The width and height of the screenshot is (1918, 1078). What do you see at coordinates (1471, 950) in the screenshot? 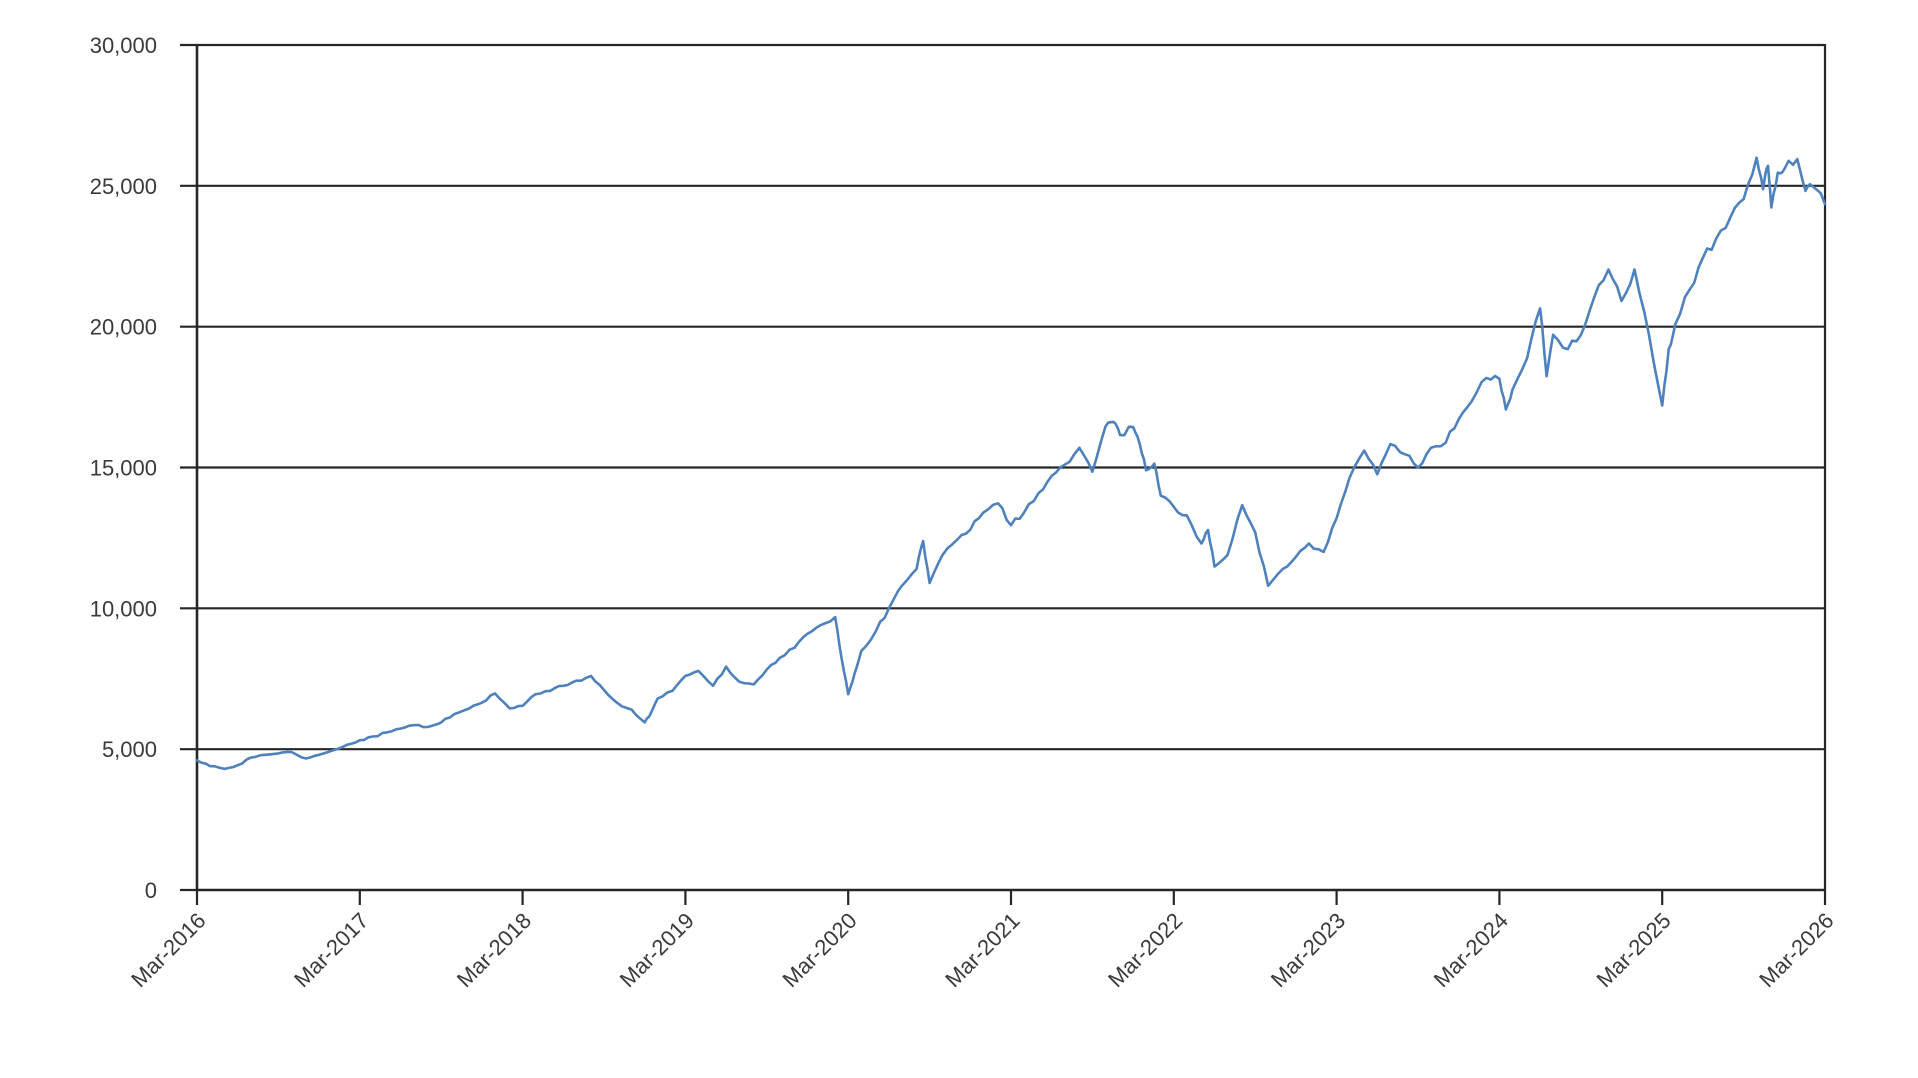
I see `x-axis-label-Mar-2024: Mar-2024` at bounding box center [1471, 950].